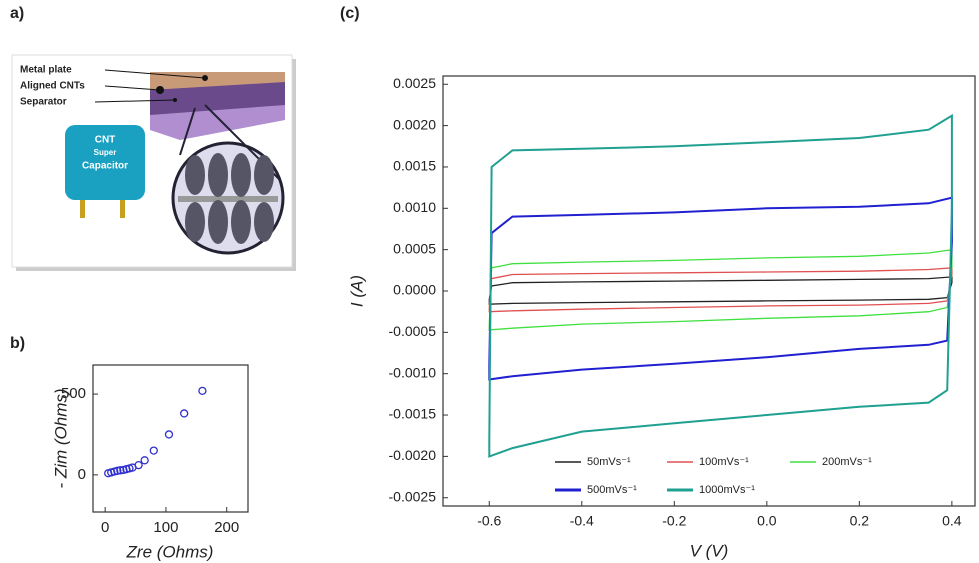 The width and height of the screenshot is (979, 563). Describe the element at coordinates (414, 248) in the screenshot. I see `y-tick-label: 0.0005` at that location.